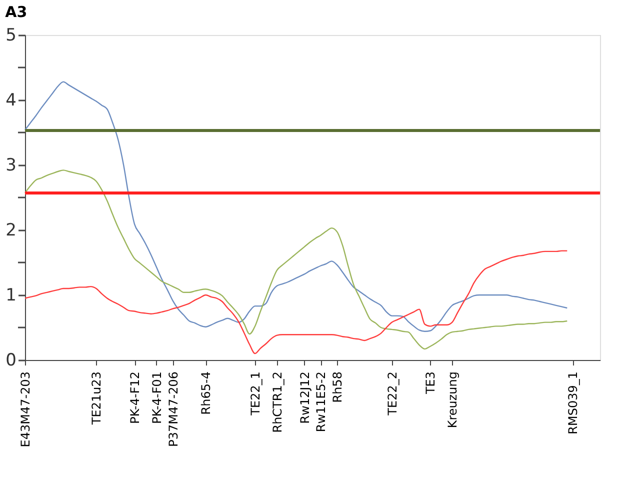 The height and width of the screenshot is (504, 627). I want to click on x-tick-label: TE22_2, so click(392, 394).